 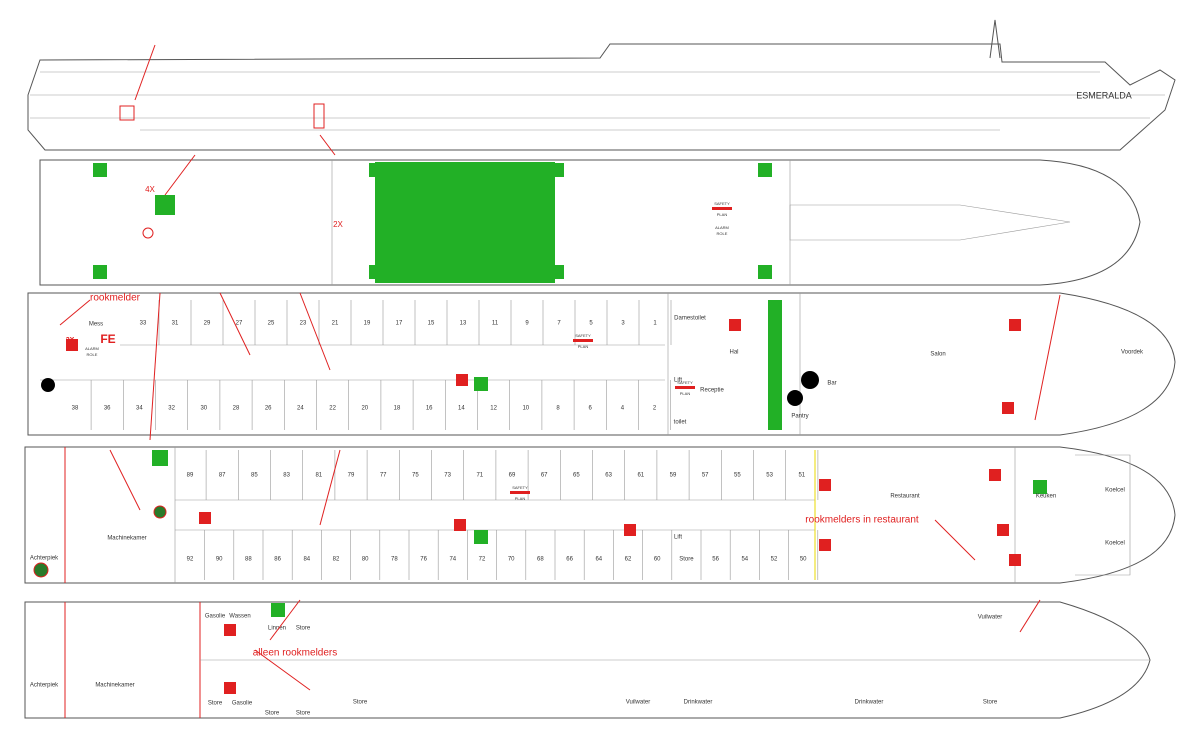 I want to click on cabin-number: 22, so click(x=332, y=409).